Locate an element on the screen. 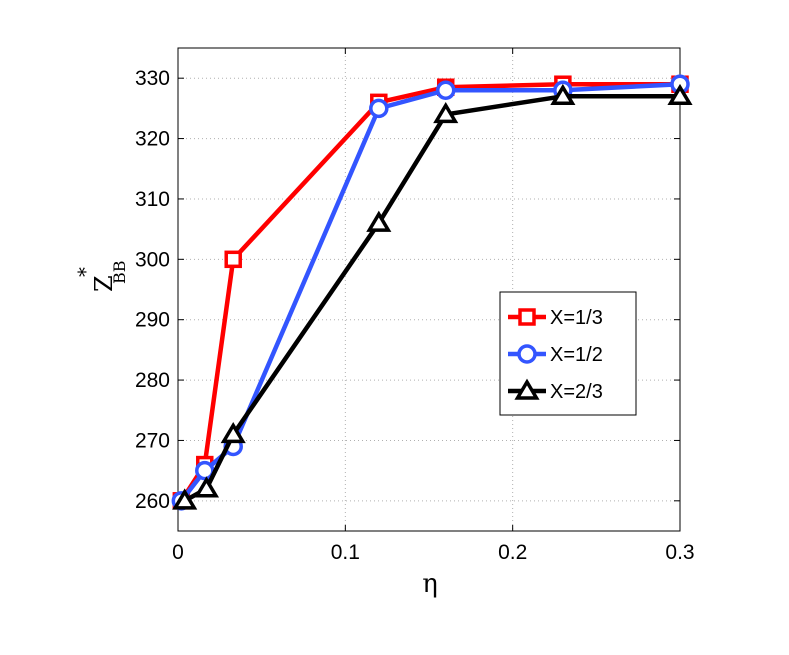  y-axis-label-superscript: * is located at coordinates (85, 272).